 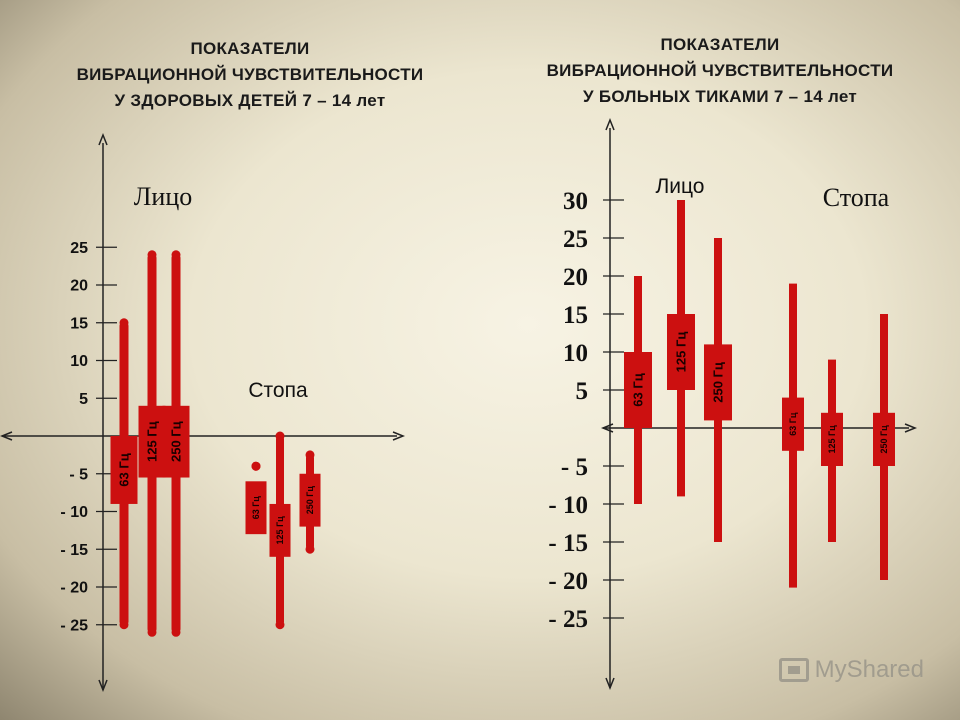 I want to click on right-y-tick-label: - 20, so click(x=568, y=581).